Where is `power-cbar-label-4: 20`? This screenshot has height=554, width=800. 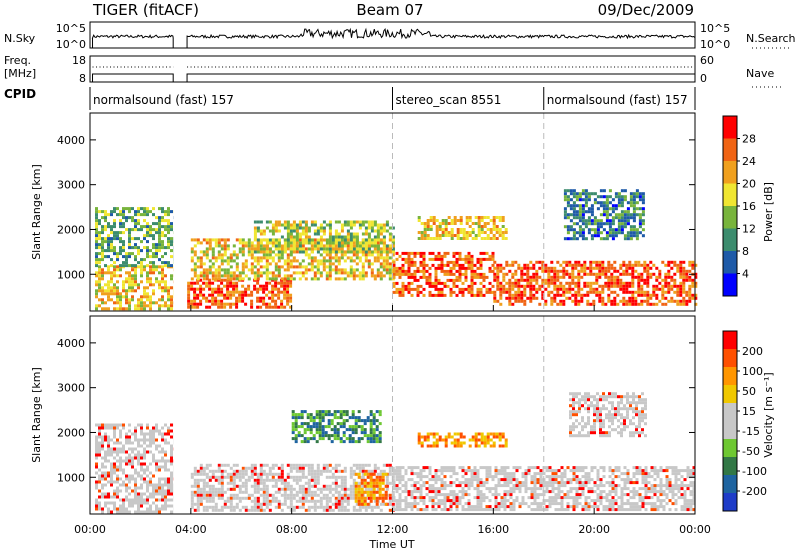
power-cbar-label-4: 20 is located at coordinates (749, 184).